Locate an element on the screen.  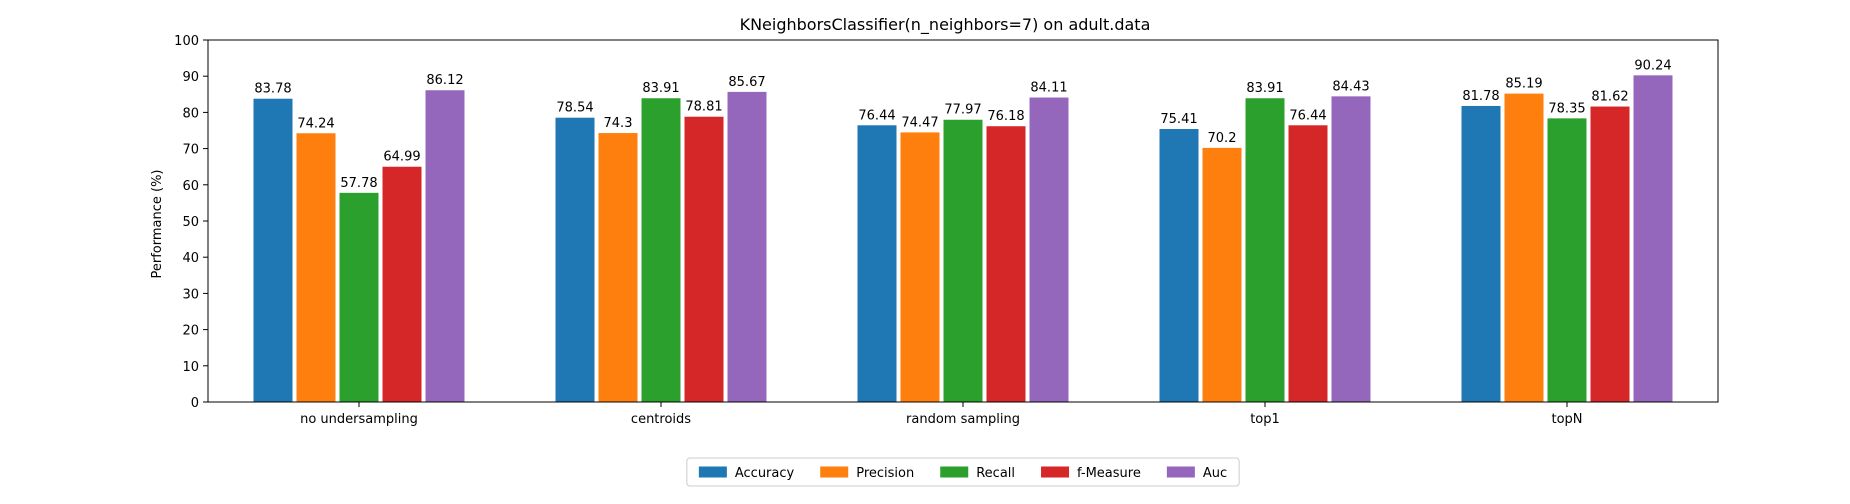
legend-entry: Recall is located at coordinates (995, 473).